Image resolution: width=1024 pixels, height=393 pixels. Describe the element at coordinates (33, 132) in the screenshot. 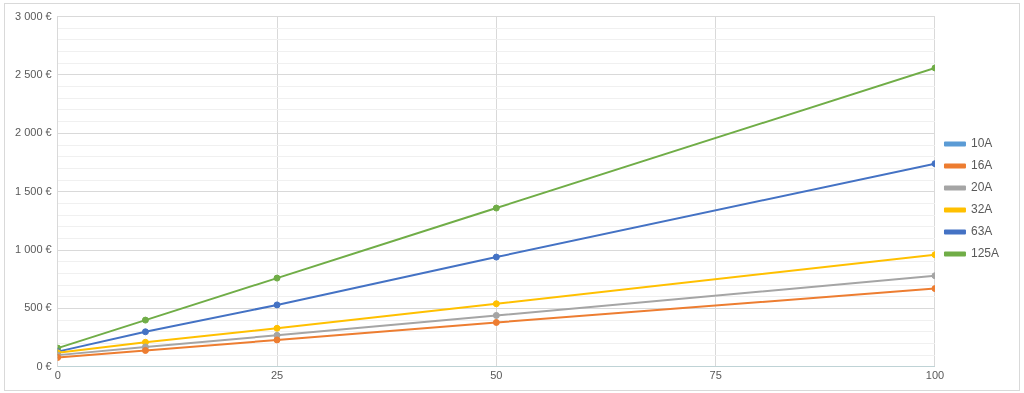

I see `y-tick-label: 2 000 €` at that location.